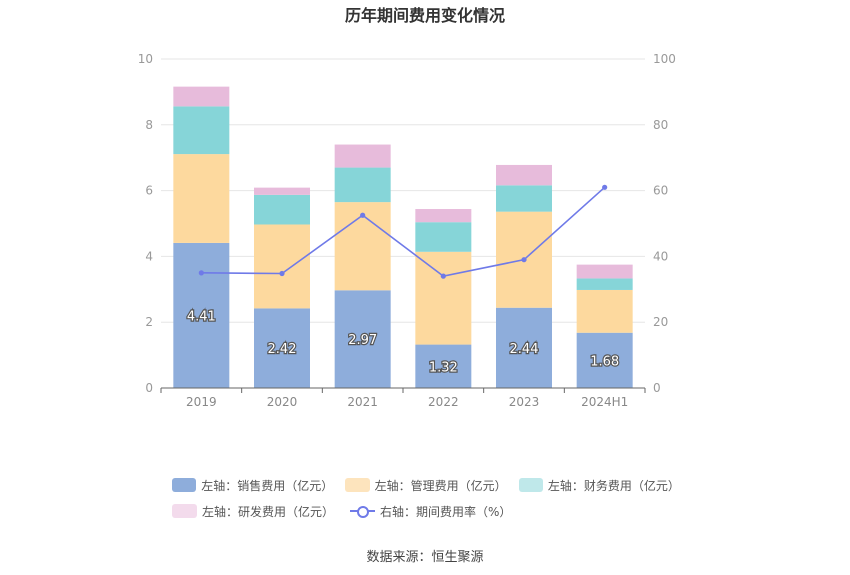 This screenshot has width=850, height=575. I want to click on bar-data-label: 1.68, so click(604, 361).